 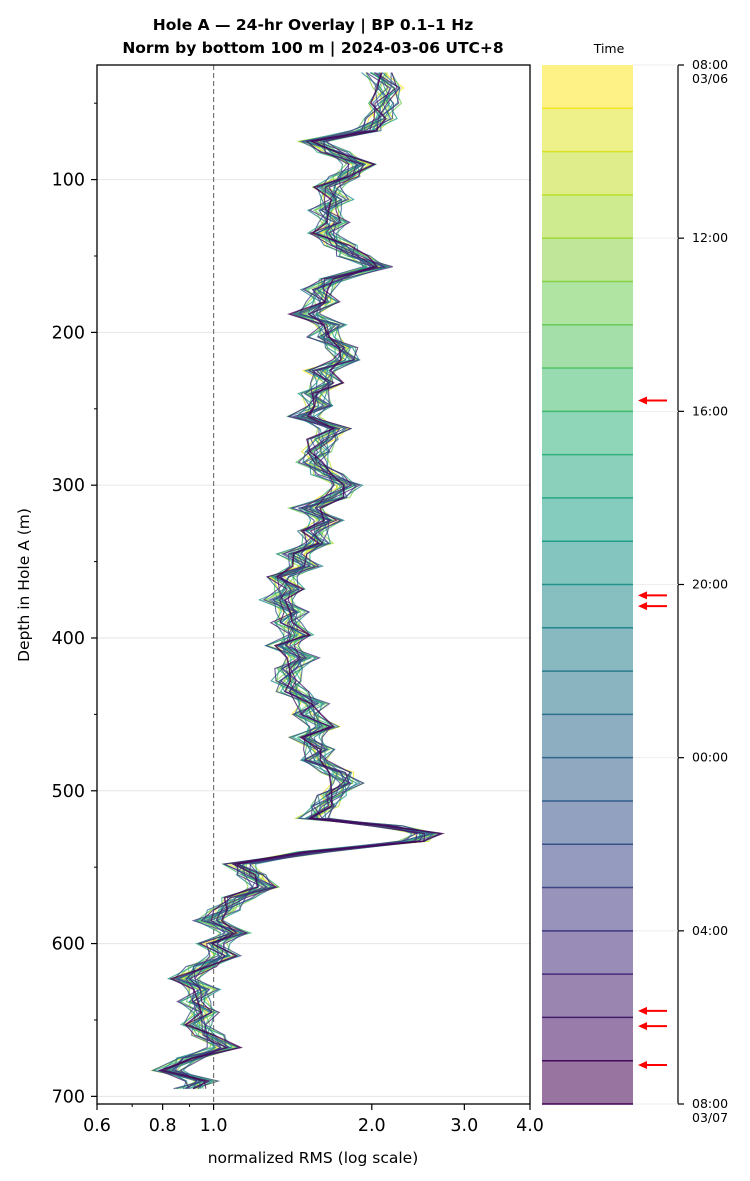 I want to click on y-axis-ticks: 100 200 300 400 500 600 700, so click(x=74, y=604).